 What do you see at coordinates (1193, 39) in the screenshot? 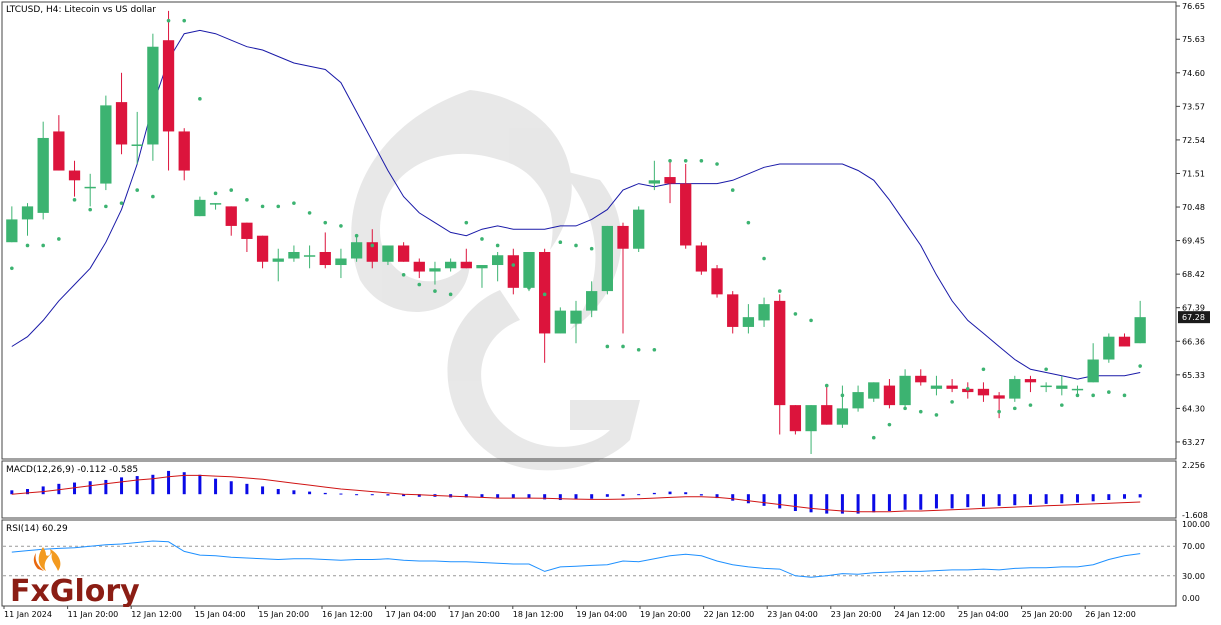
I see `price-y-tick: 75.63` at bounding box center [1193, 39].